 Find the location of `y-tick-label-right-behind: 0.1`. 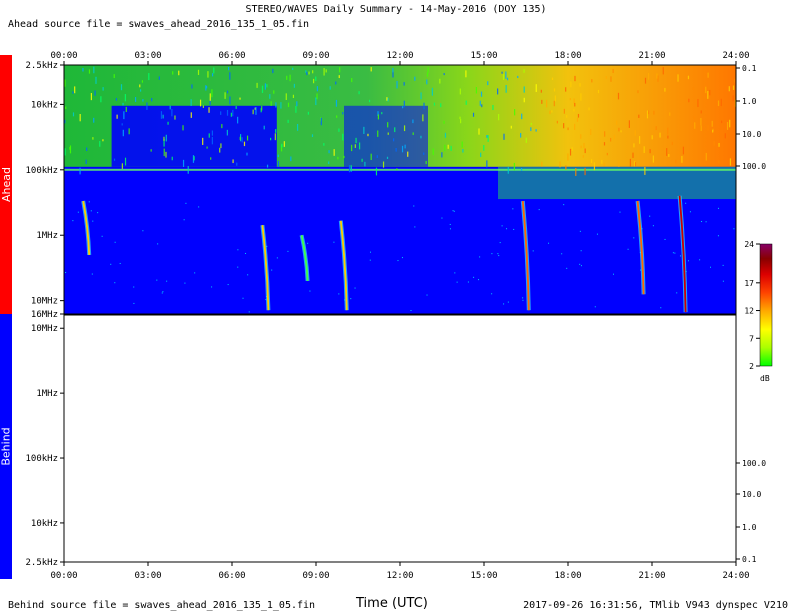

y-tick-label-right-behind: 0.1 is located at coordinates (749, 559).